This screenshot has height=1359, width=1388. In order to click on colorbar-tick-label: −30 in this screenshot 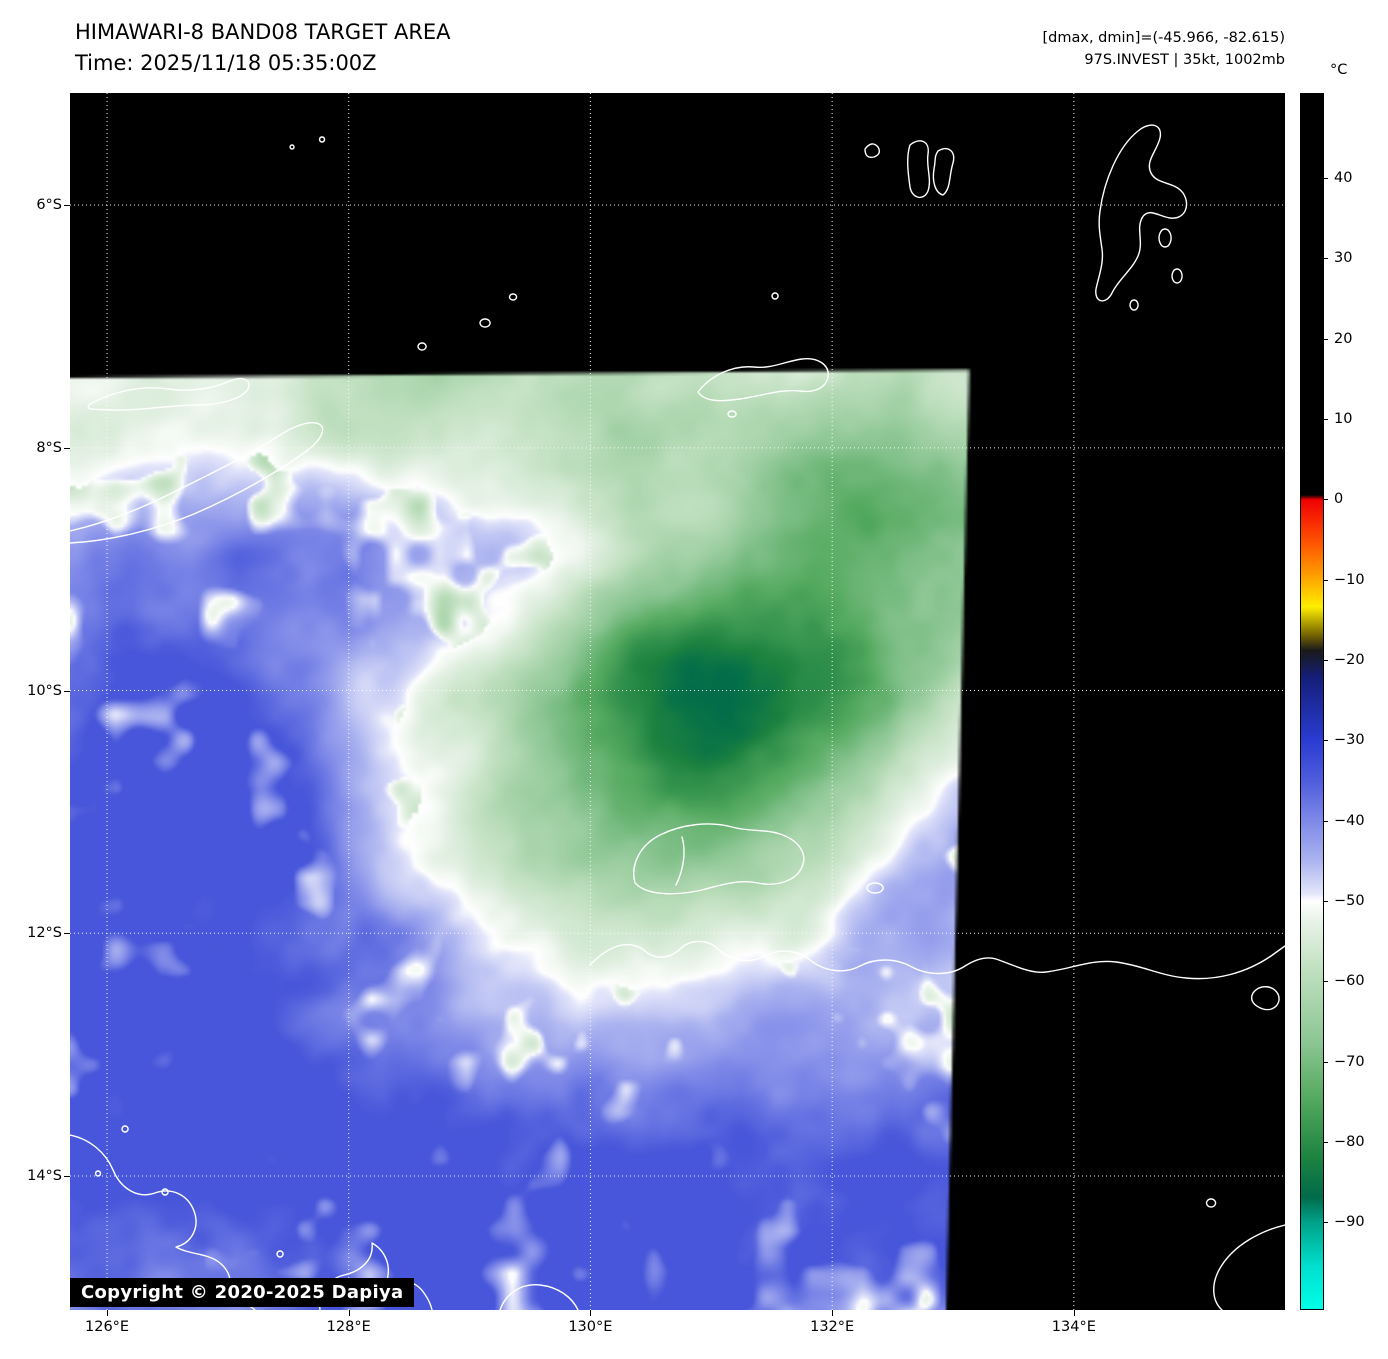, I will do `click(1349, 740)`.